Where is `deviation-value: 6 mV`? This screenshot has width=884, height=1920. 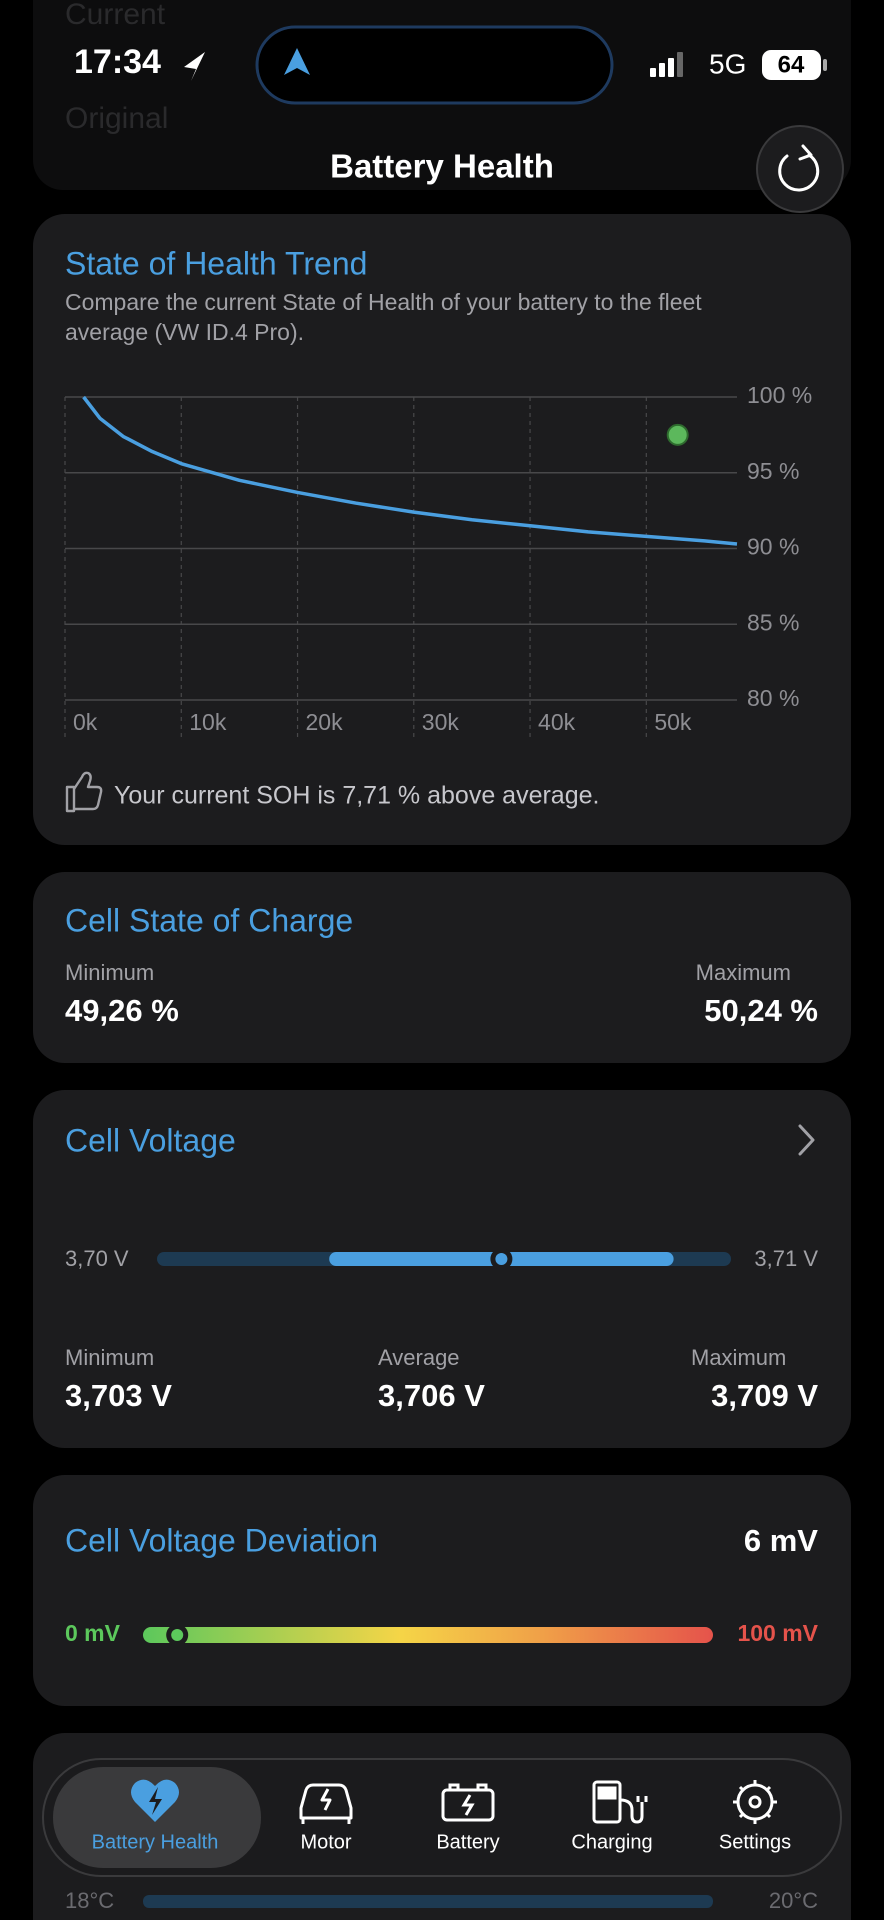
deviation-value: 6 mV is located at coordinates (781, 1540).